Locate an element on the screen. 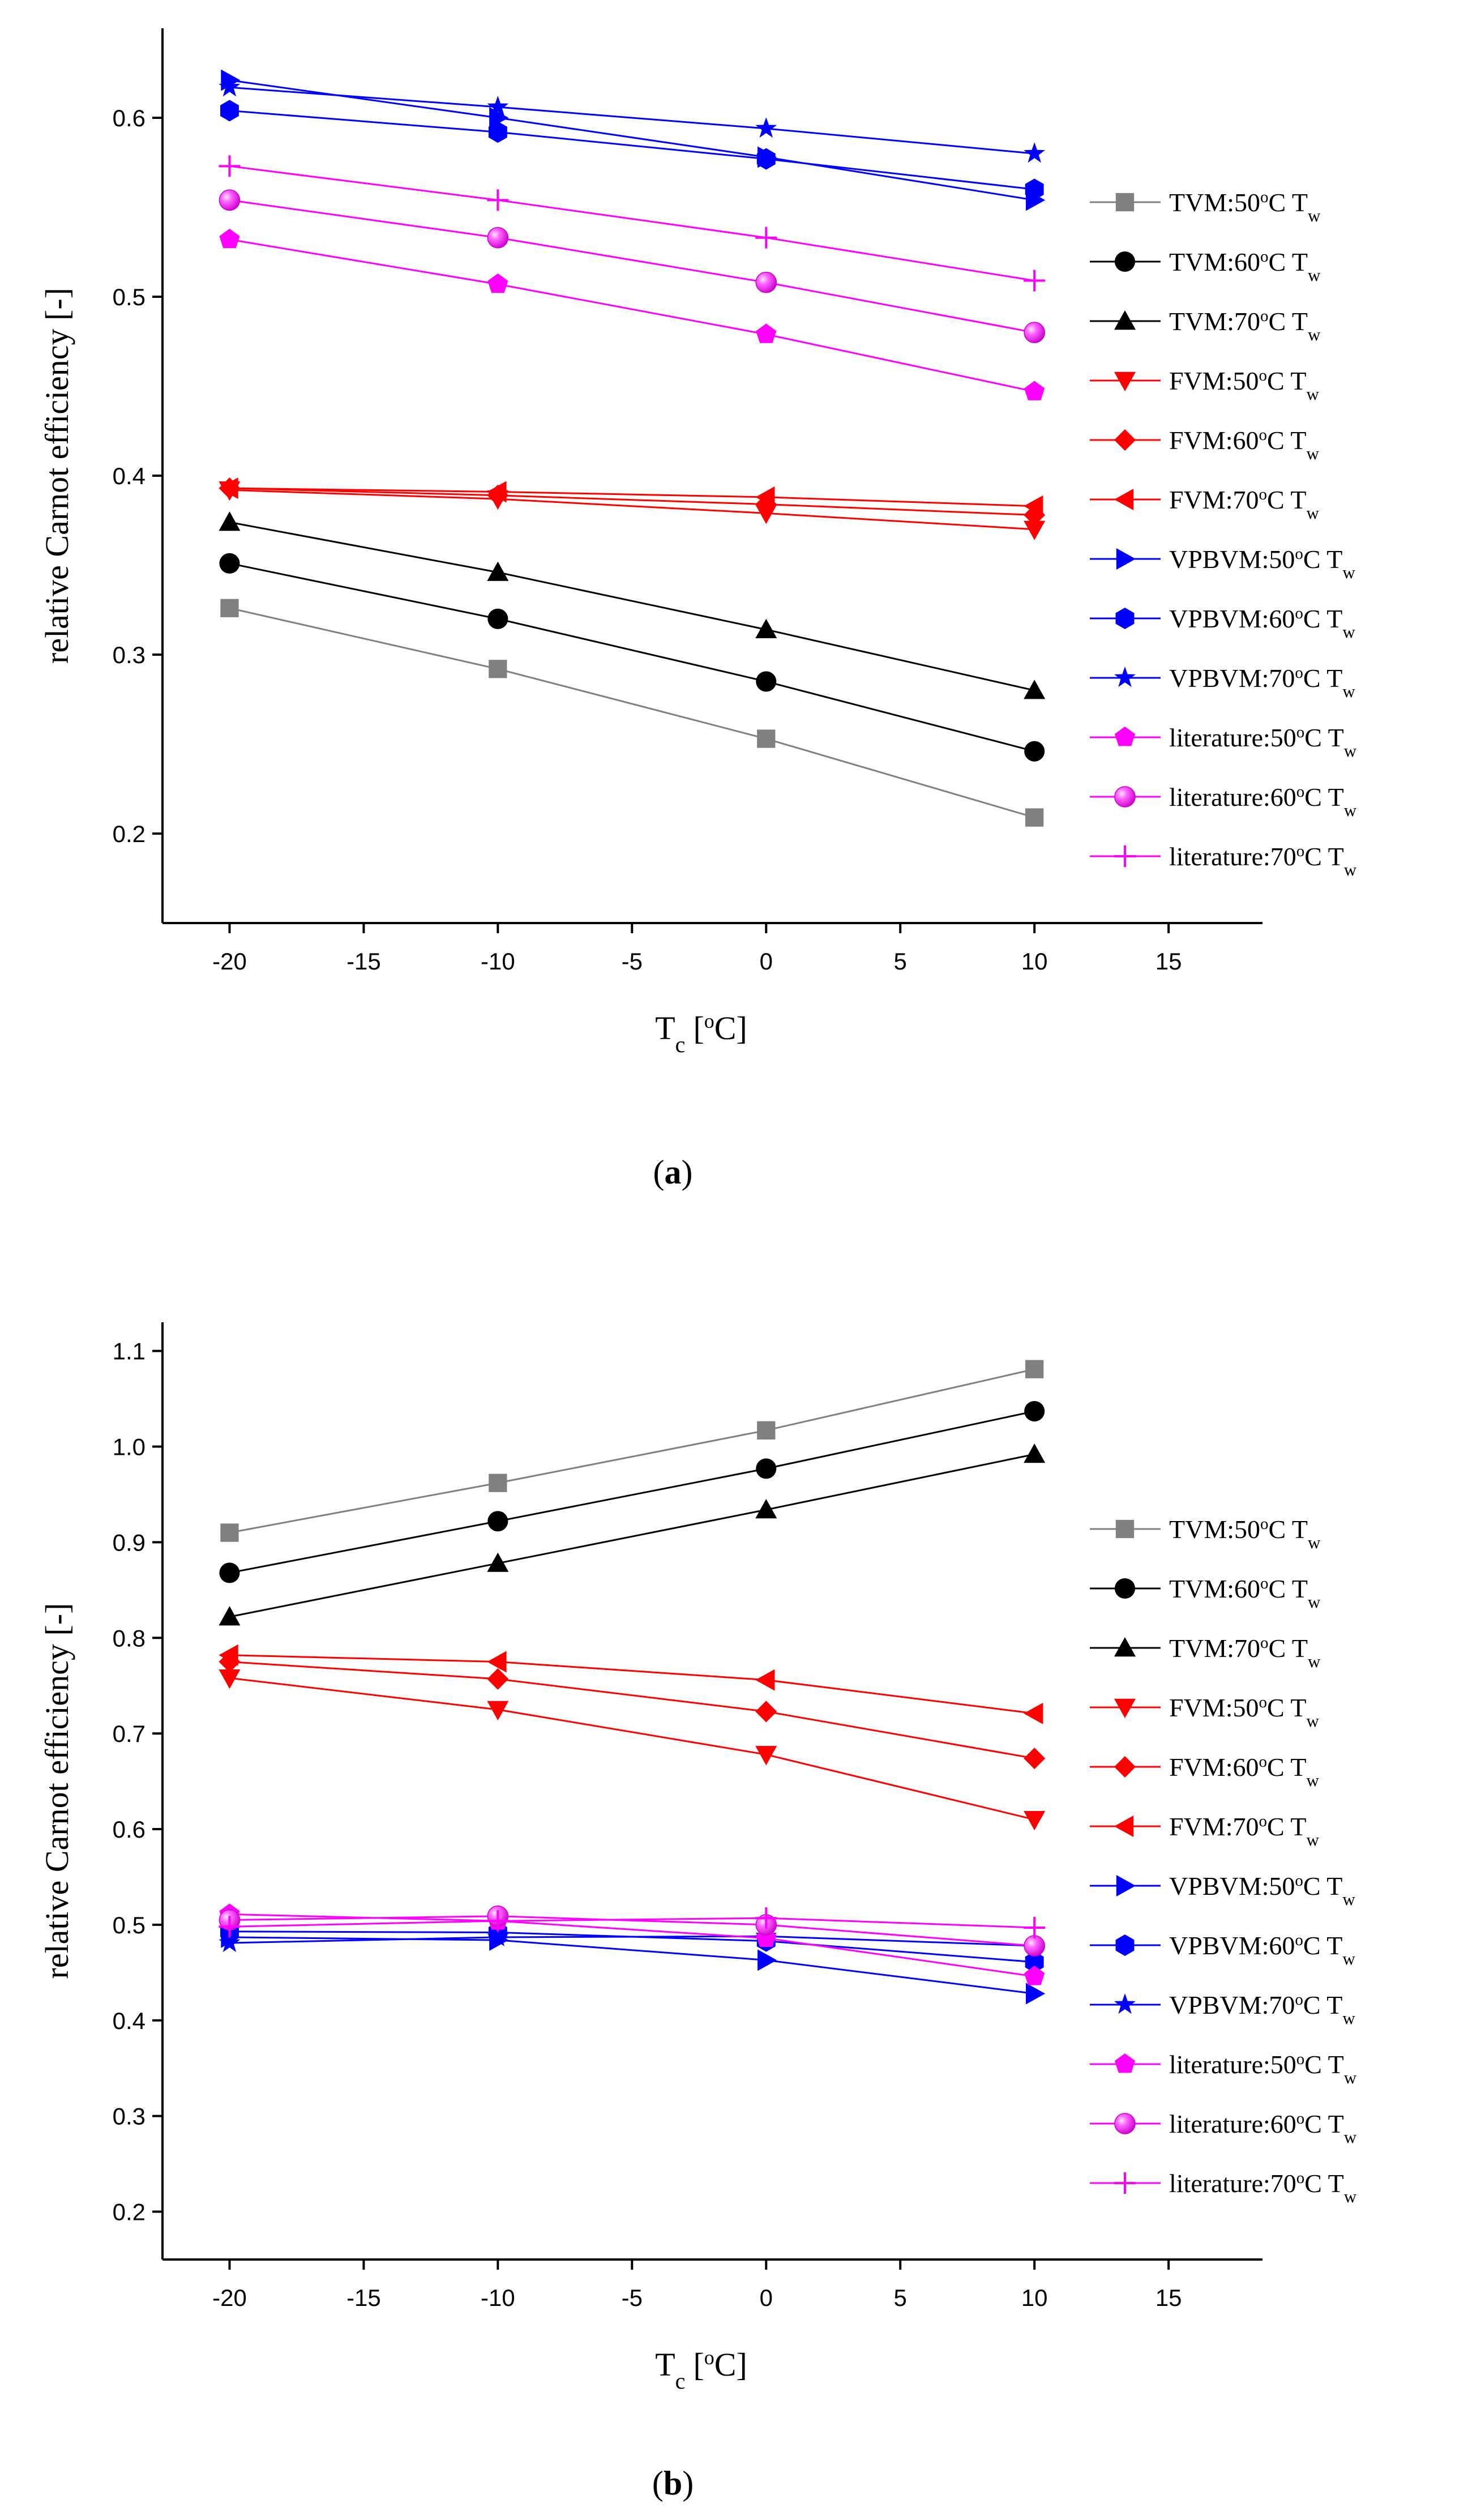 This screenshot has height=2520, width=1468. legend-label: literature:60oC Tw is located at coordinates (1263, 2128).